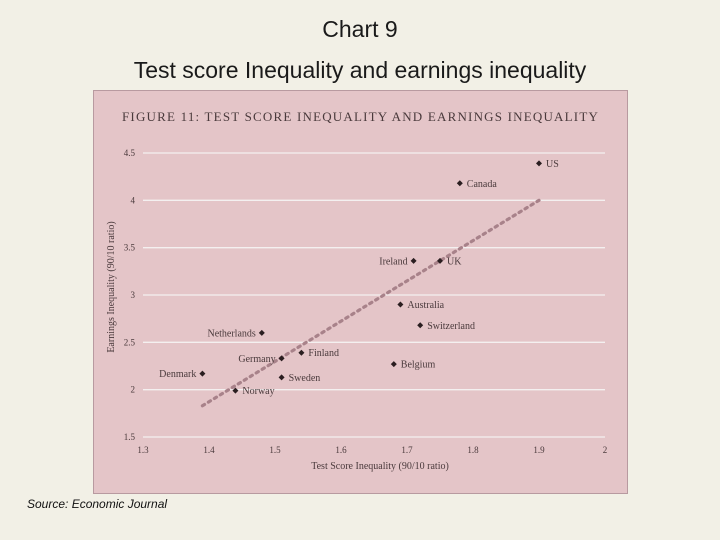 This screenshot has width=720, height=540. What do you see at coordinates (177, 374) in the screenshot?
I see `point-label: Denmark` at bounding box center [177, 374].